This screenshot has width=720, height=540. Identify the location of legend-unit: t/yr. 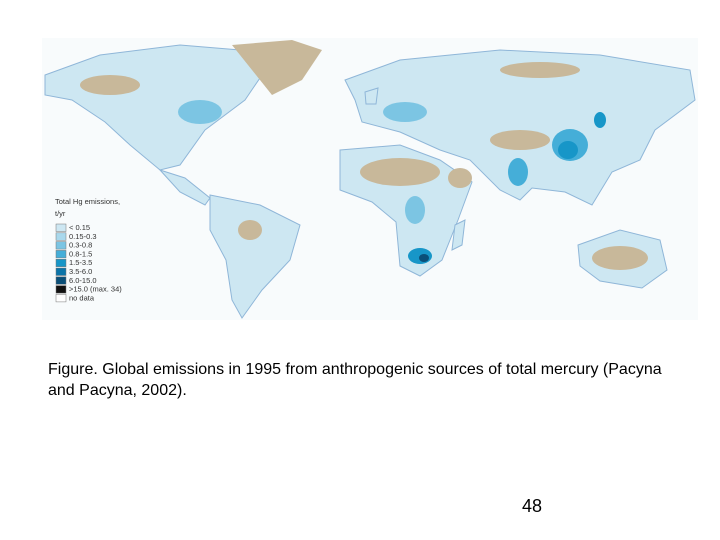
(60, 213).